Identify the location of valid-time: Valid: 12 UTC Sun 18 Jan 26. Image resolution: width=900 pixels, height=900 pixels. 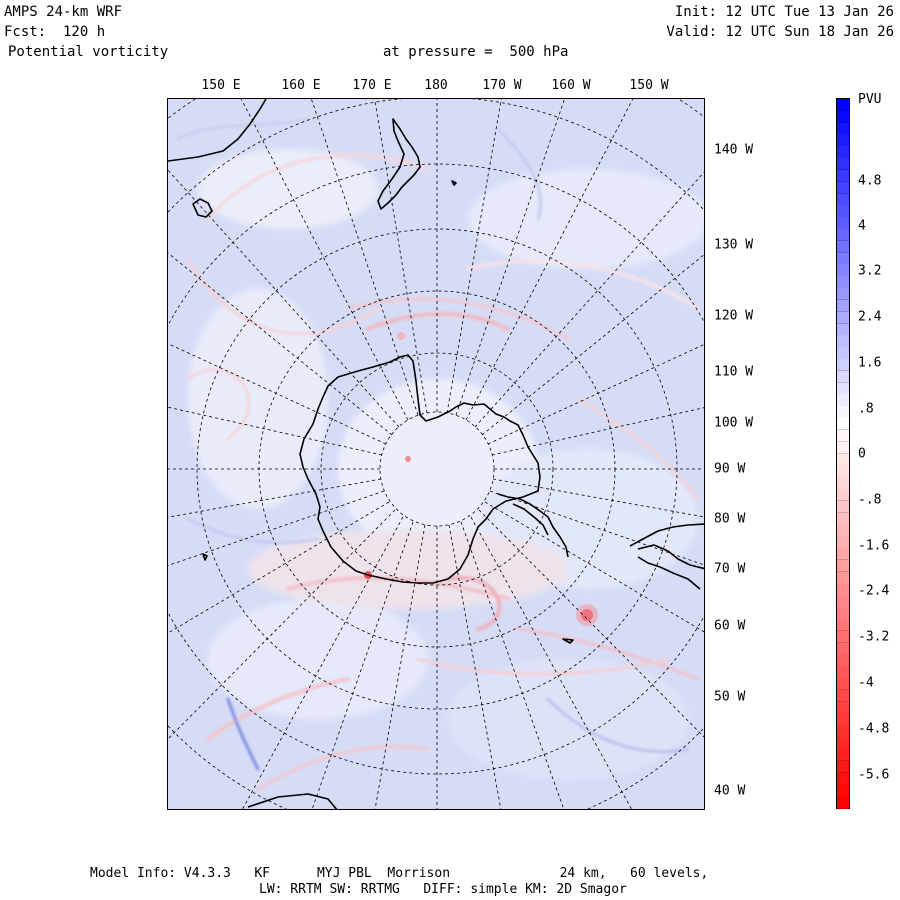
(780, 32).